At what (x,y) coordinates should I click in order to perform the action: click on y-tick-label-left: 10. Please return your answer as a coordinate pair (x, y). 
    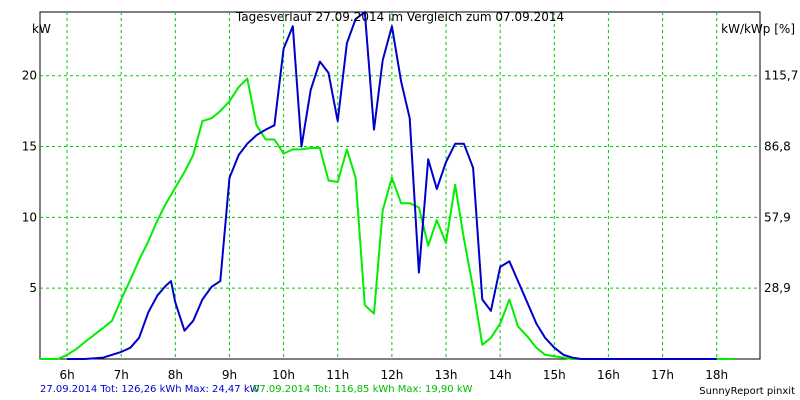
    Looking at the image, I should click on (29, 217).